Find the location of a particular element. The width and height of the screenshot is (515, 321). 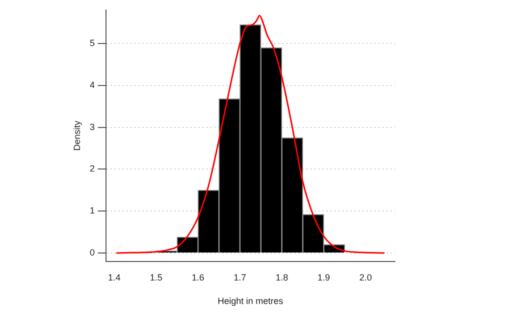

x-tick-label: 1.9 is located at coordinates (323, 277).